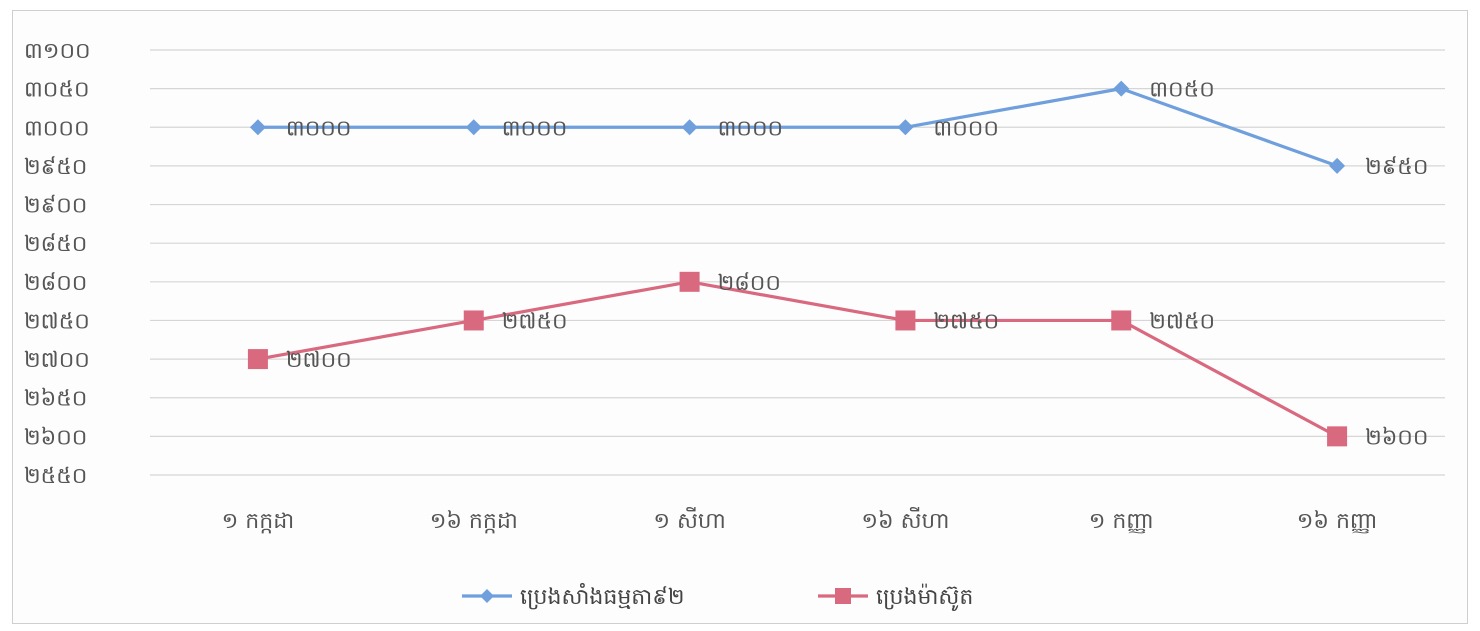 The width and height of the screenshot is (1480, 631). Describe the element at coordinates (1121, 521) in the screenshot. I see `x-tick-label: ១ កញ្ញា` at that location.